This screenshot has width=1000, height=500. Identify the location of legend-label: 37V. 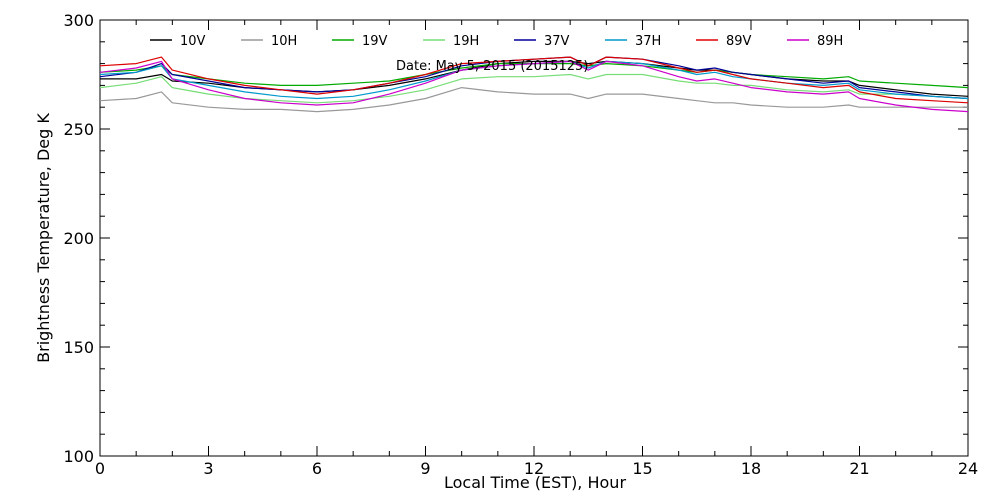
(557, 41).